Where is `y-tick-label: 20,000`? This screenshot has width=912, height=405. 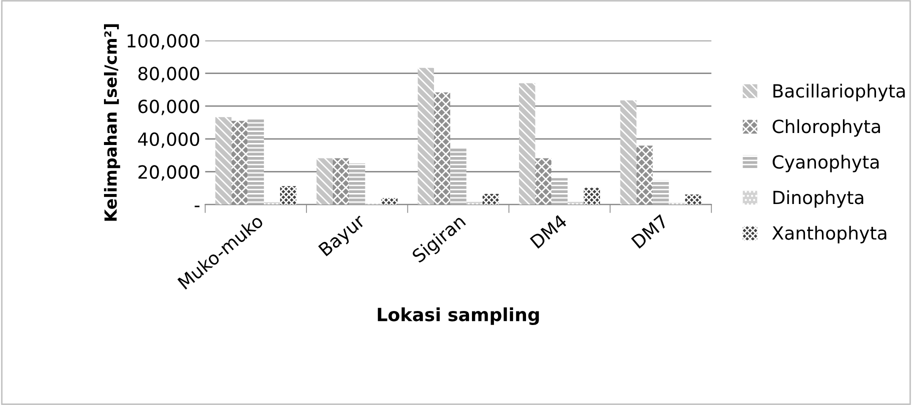 y-tick-label: 20,000 is located at coordinates (169, 173).